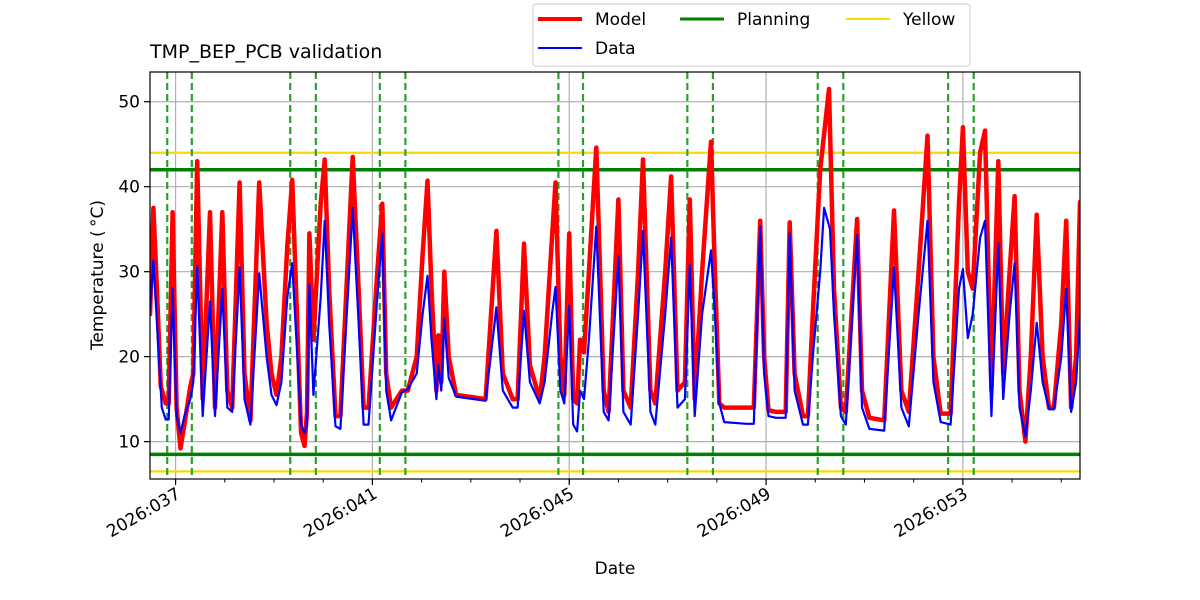 The image size is (1200, 600). Describe the element at coordinates (129, 443) in the screenshot. I see `y-tick-label: 10` at that location.